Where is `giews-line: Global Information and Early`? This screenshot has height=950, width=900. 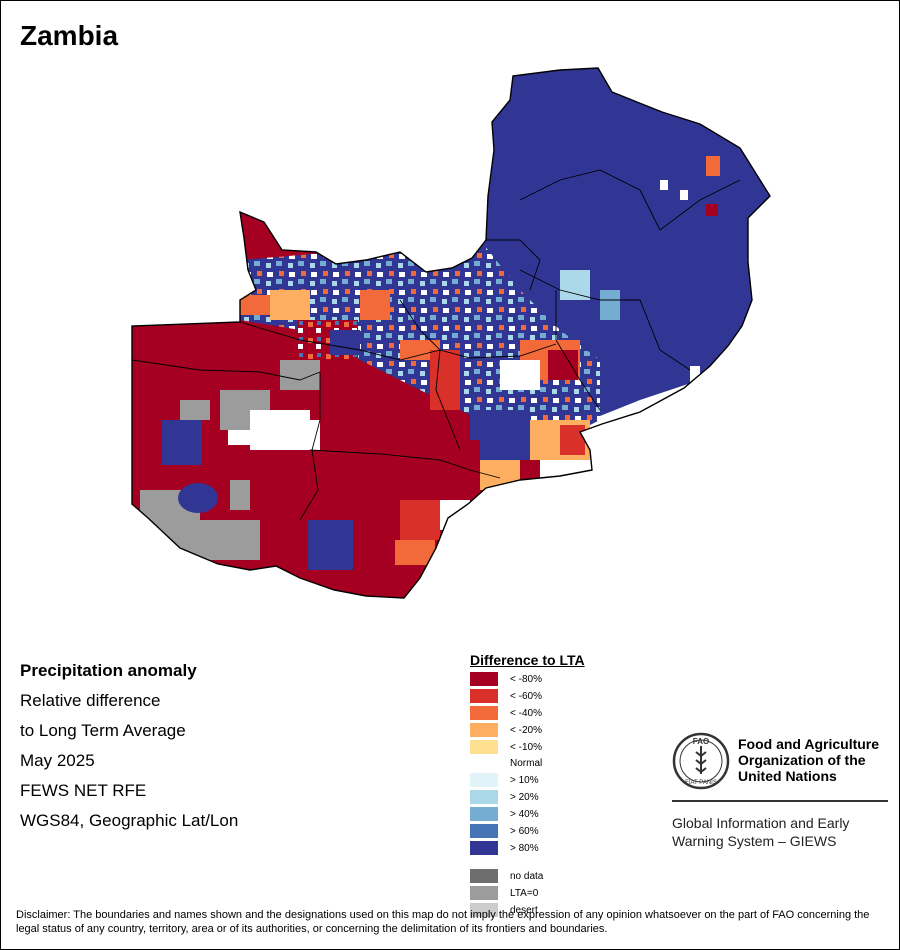 giews-line: Global Information and Early is located at coordinates (761, 823).